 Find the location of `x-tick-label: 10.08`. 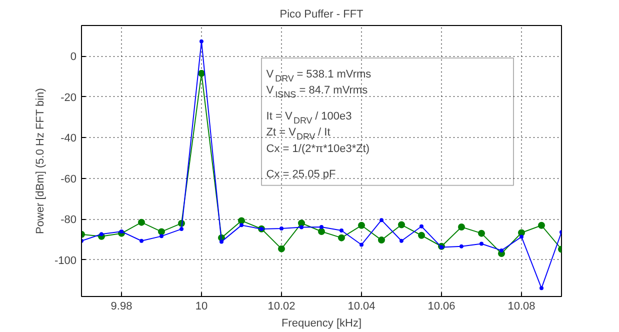

x-tick-label: 10.08 is located at coordinates (522, 306).